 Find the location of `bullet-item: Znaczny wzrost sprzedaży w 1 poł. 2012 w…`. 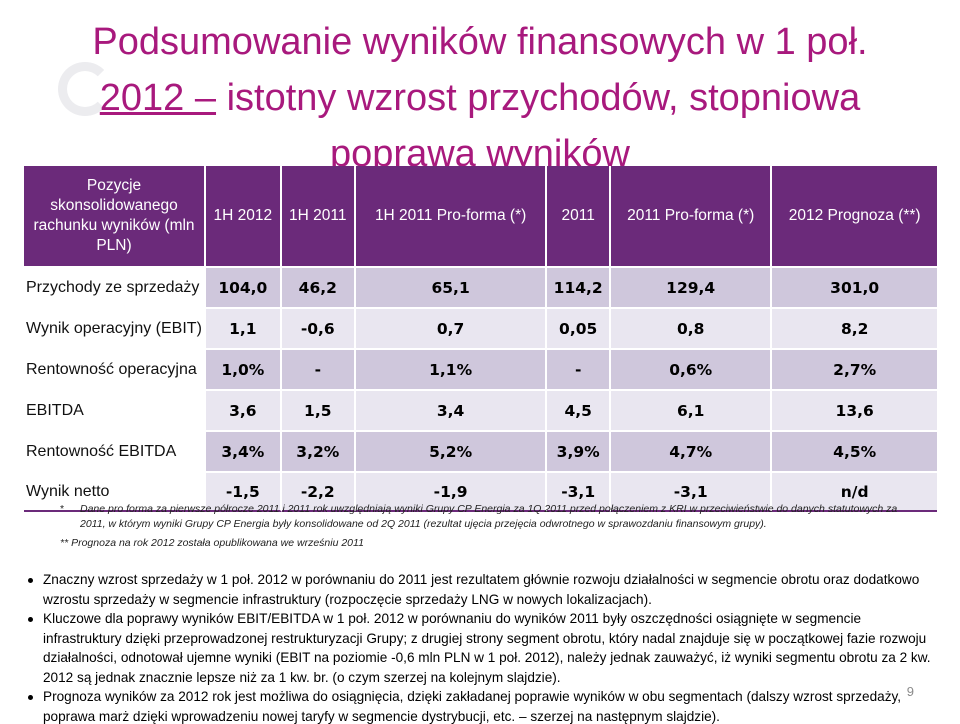

bullet-item: Znaczny wzrost sprzedaży w 1 poł. 2012 w… is located at coordinates (480, 589).